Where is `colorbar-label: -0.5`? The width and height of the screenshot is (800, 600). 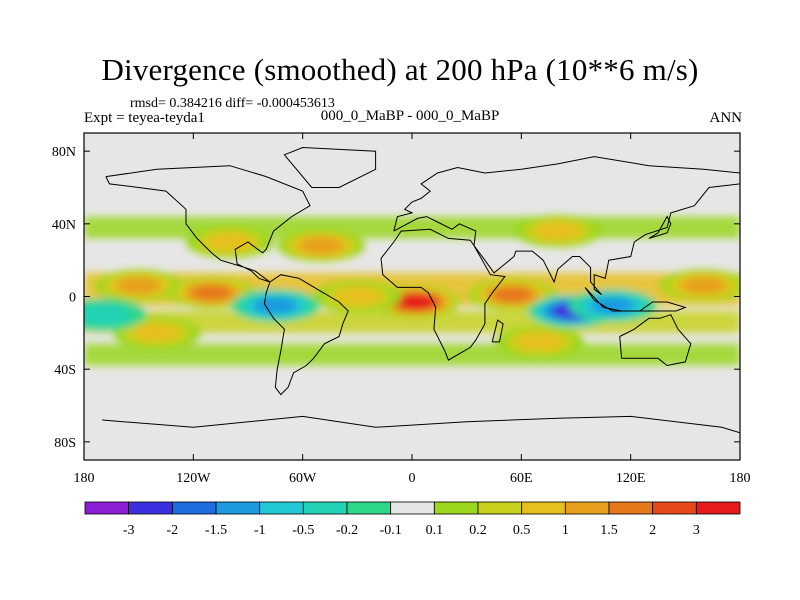 colorbar-label: -0.5 is located at coordinates (303, 530).